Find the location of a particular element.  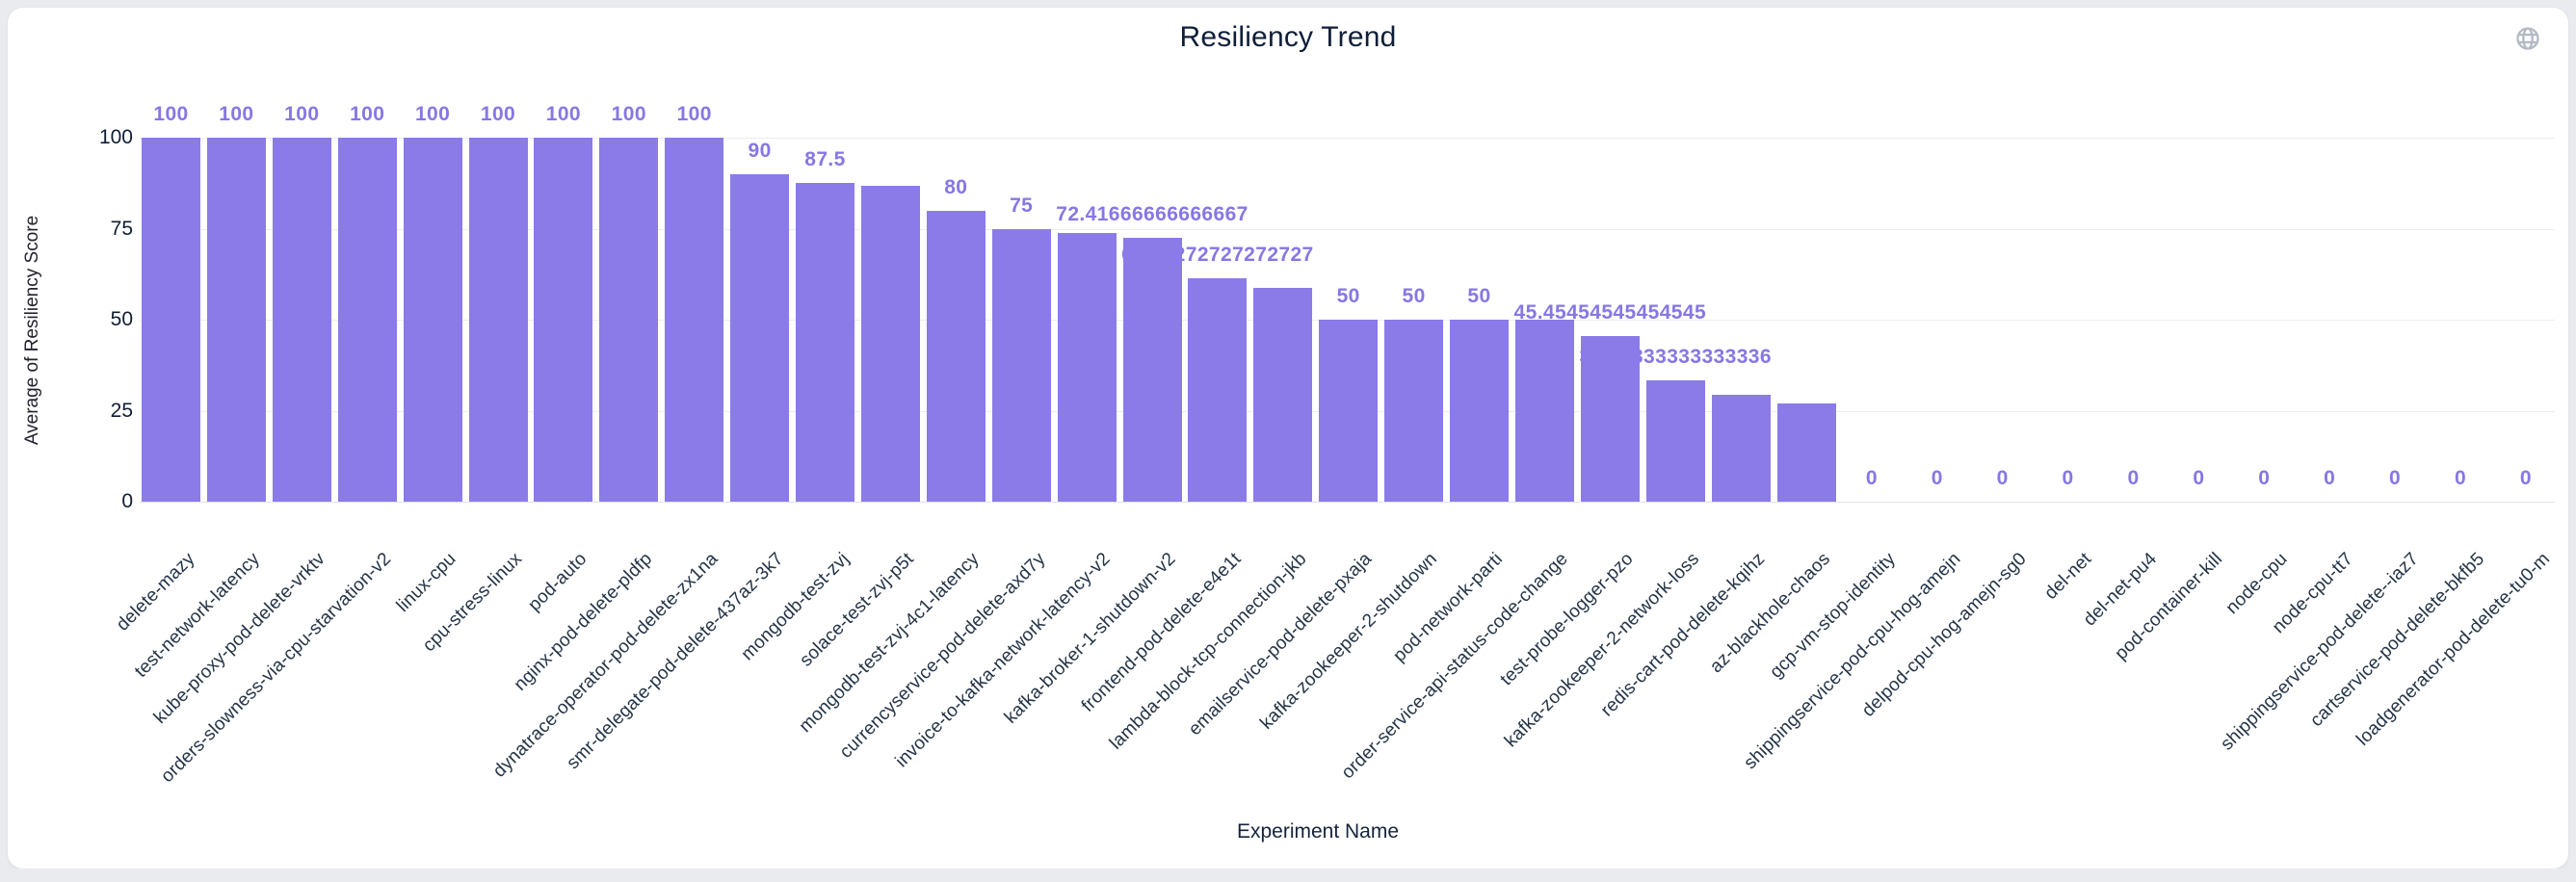

chart-title: Resiliency Trend is located at coordinates (1288, 37).